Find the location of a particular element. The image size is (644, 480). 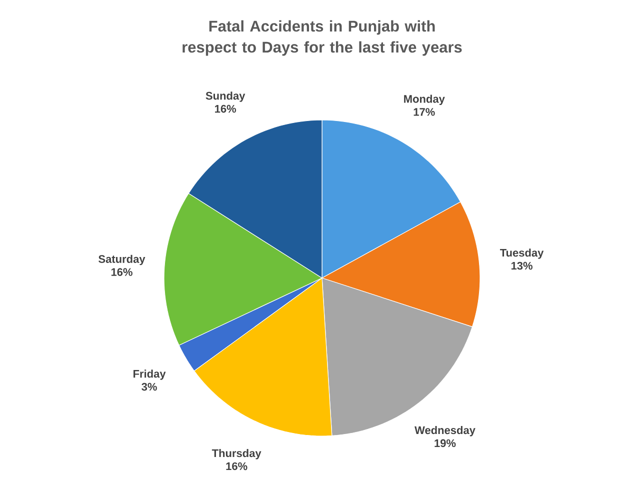

slice-label: Sunday is located at coordinates (226, 97).